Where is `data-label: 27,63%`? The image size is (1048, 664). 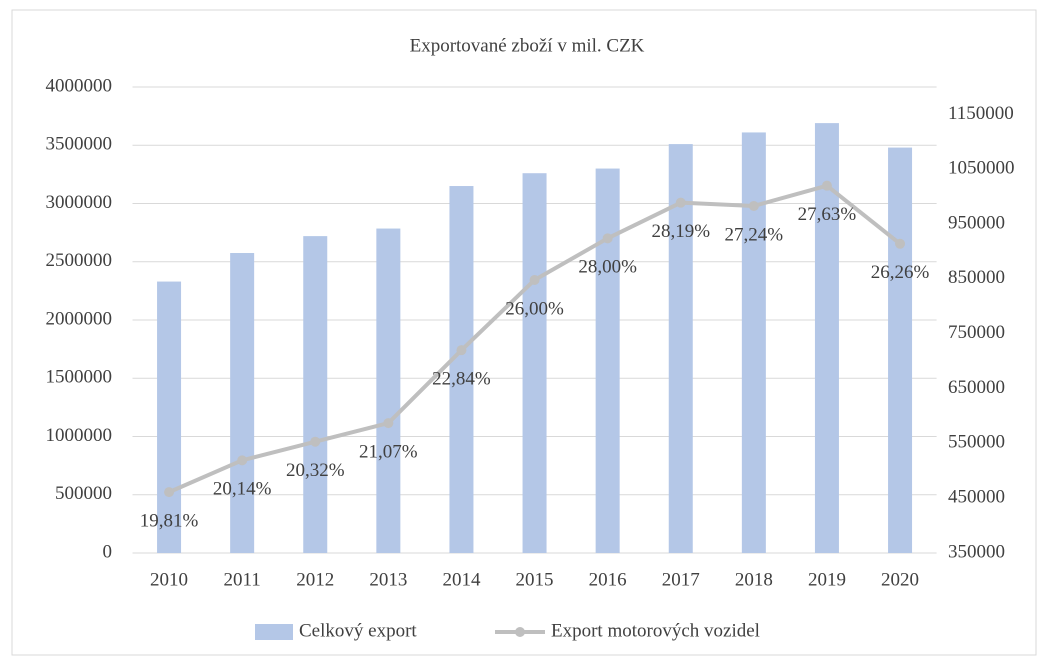
data-label: 27,63% is located at coordinates (827, 214).